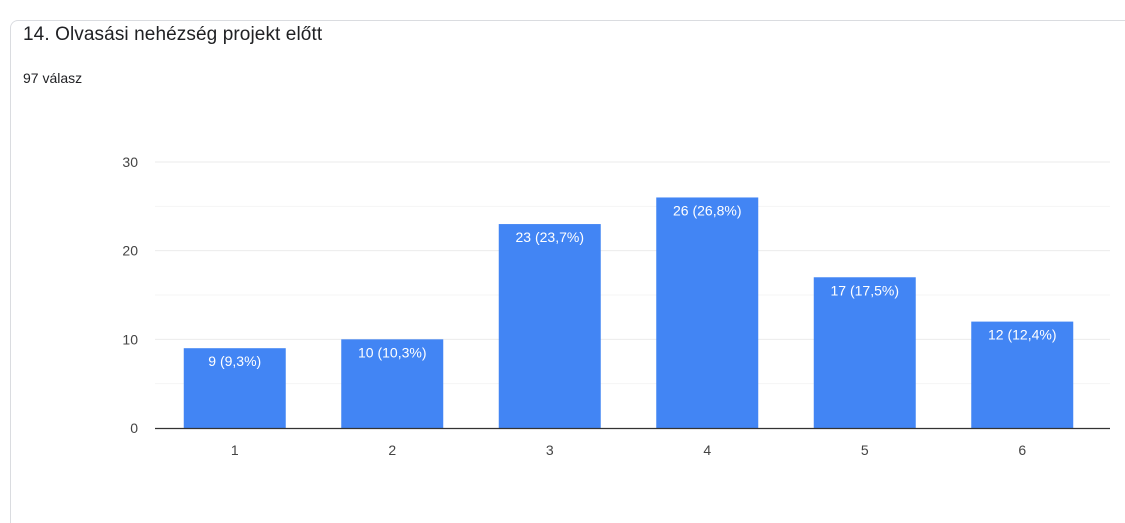 This screenshot has height=523, width=1125. I want to click on y-tick-label: 10, so click(130, 339).